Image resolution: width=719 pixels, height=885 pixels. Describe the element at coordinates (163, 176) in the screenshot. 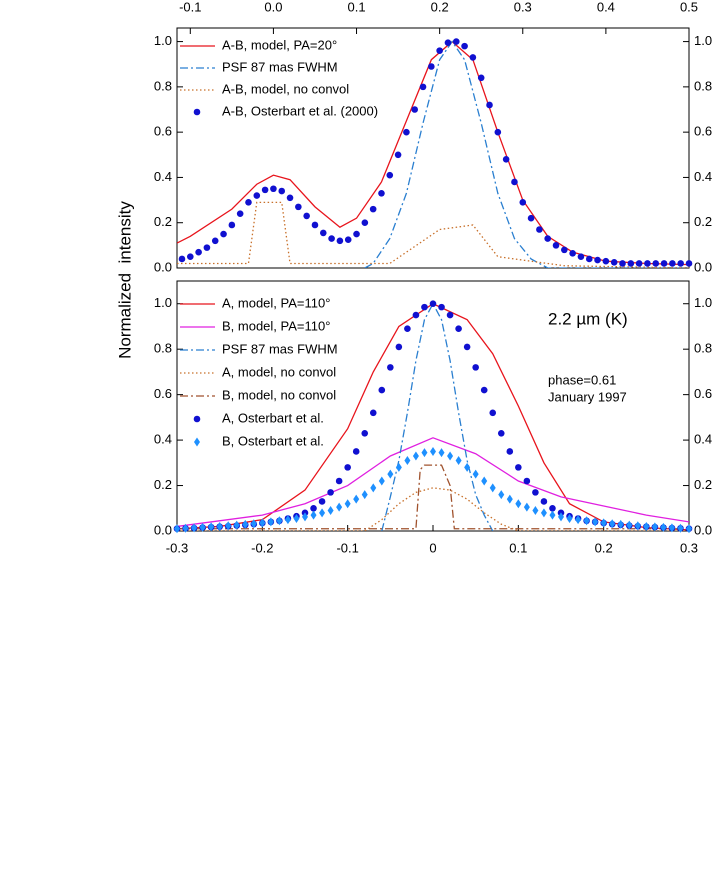

I see `y-tick-label: 0.4` at that location.